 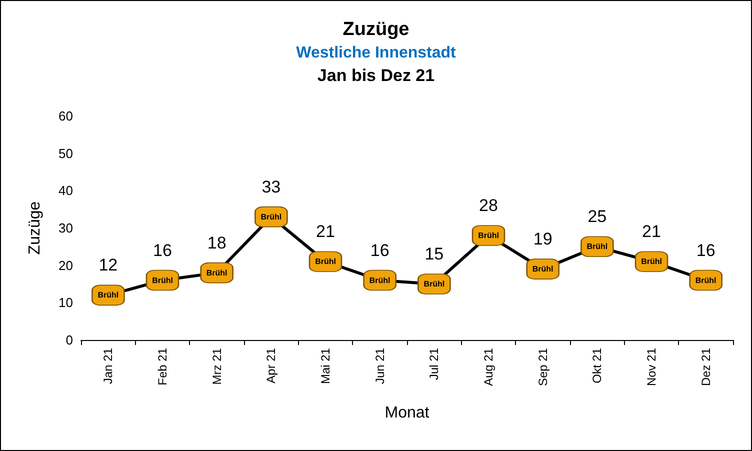 What do you see at coordinates (35, 228) in the screenshot?
I see `y-axis-title: Zuzüge` at bounding box center [35, 228].